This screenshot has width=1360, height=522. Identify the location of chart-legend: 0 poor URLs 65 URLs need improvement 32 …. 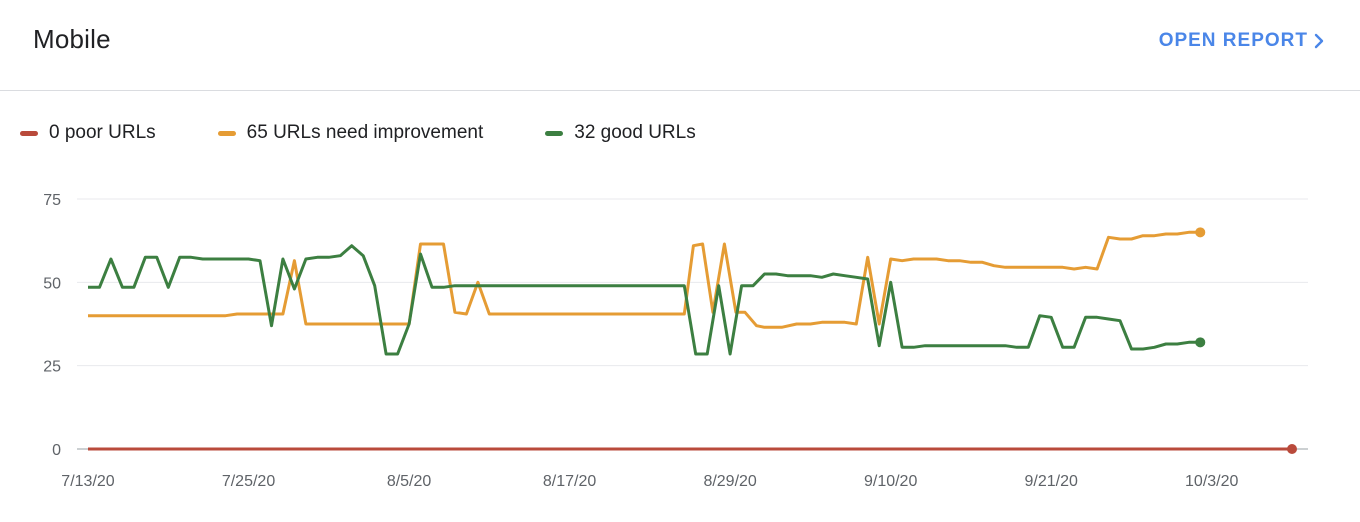
(389, 133).